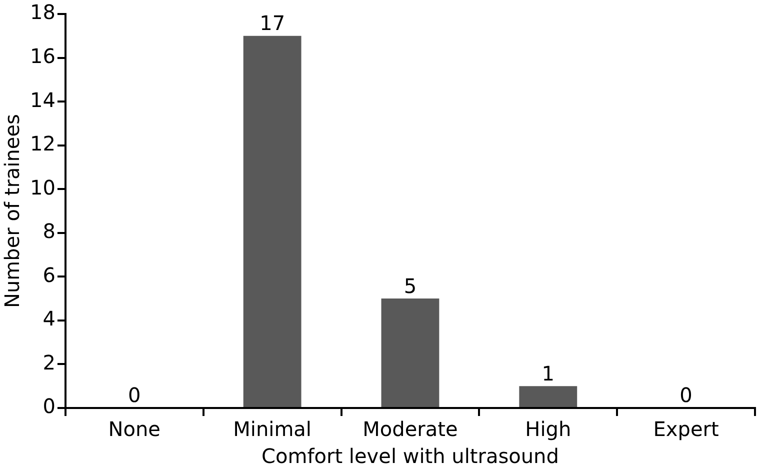 This screenshot has height=470, width=757. I want to click on x-axis-title: Comfort level with ultrasound, so click(410, 456).